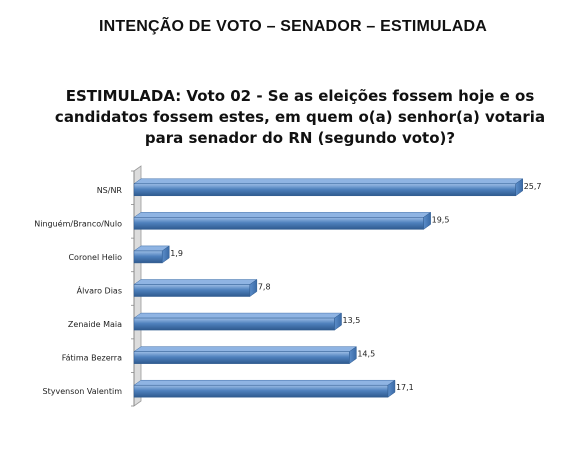  I want to click on category-label: Zenaide Maia, so click(95, 324).